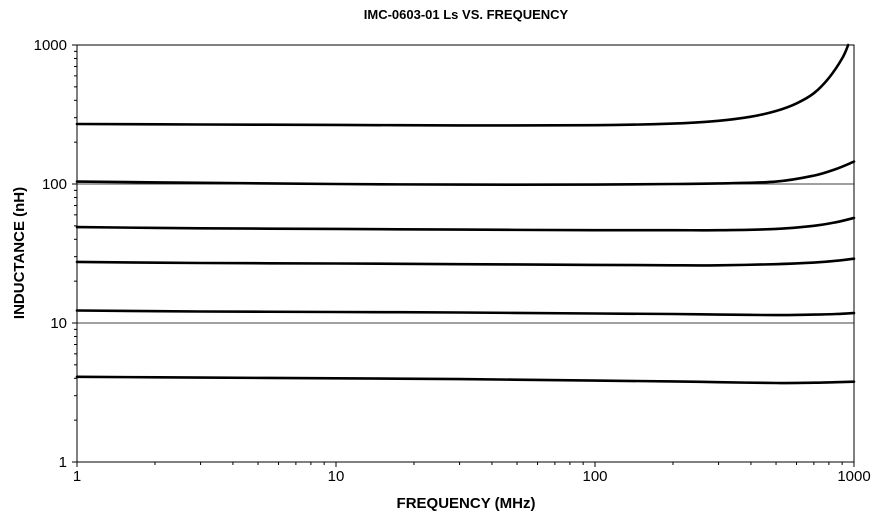  What do you see at coordinates (472, 473) in the screenshot?
I see `x-axis: 1 10 100 1000` at bounding box center [472, 473].